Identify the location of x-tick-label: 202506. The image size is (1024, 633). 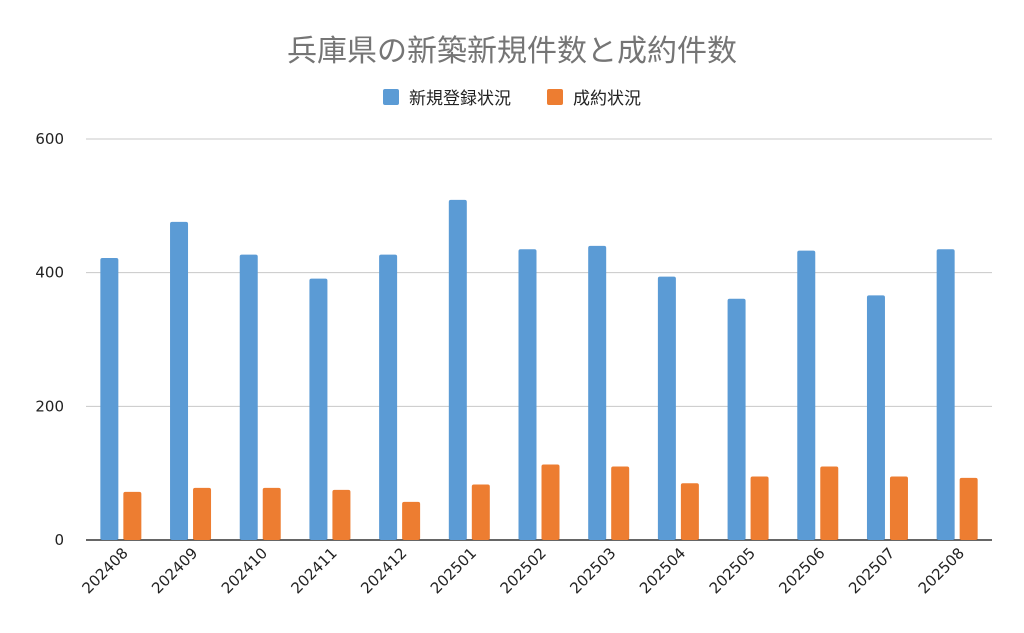
(801, 570).